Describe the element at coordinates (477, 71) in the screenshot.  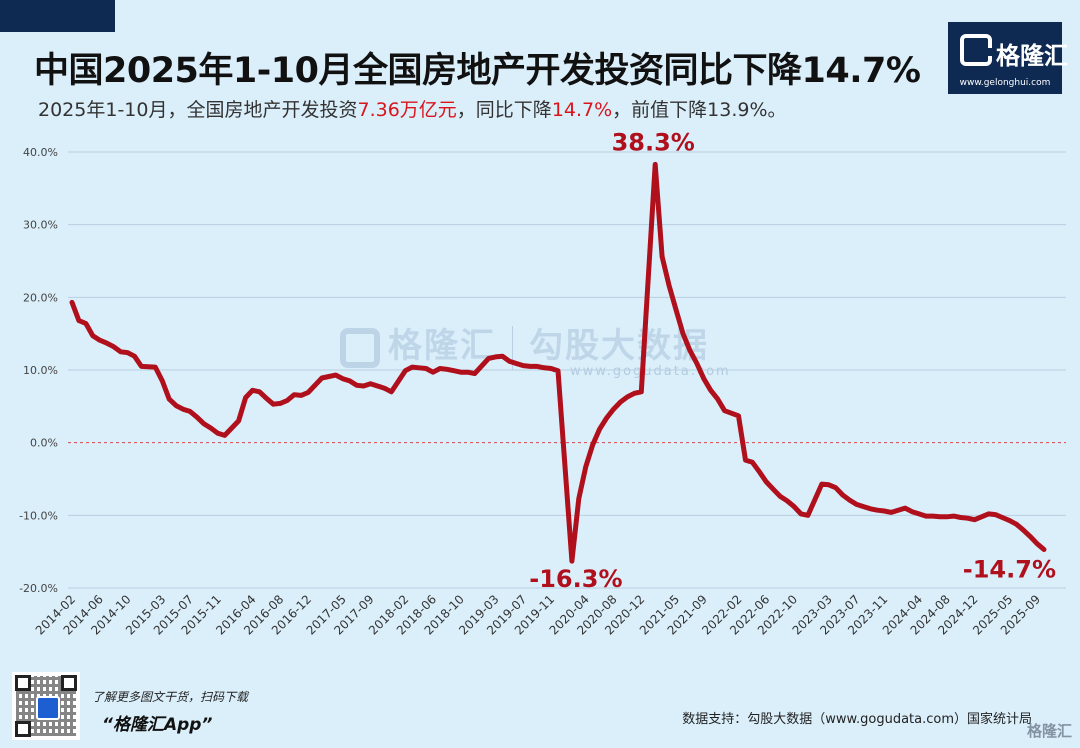
I see `page-title: 中国2025年1-10月全国房地产开发投资同比下降14.7%` at that location.